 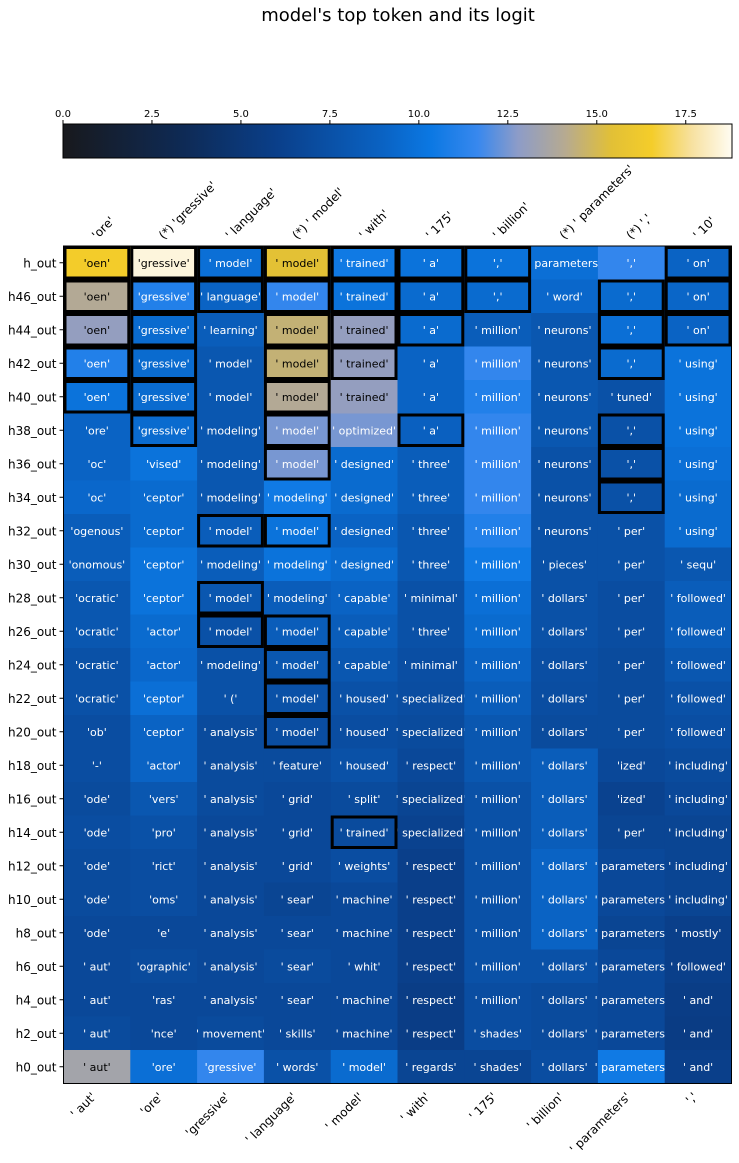 I want to click on row-label: h36_out, so click(x=32, y=464).